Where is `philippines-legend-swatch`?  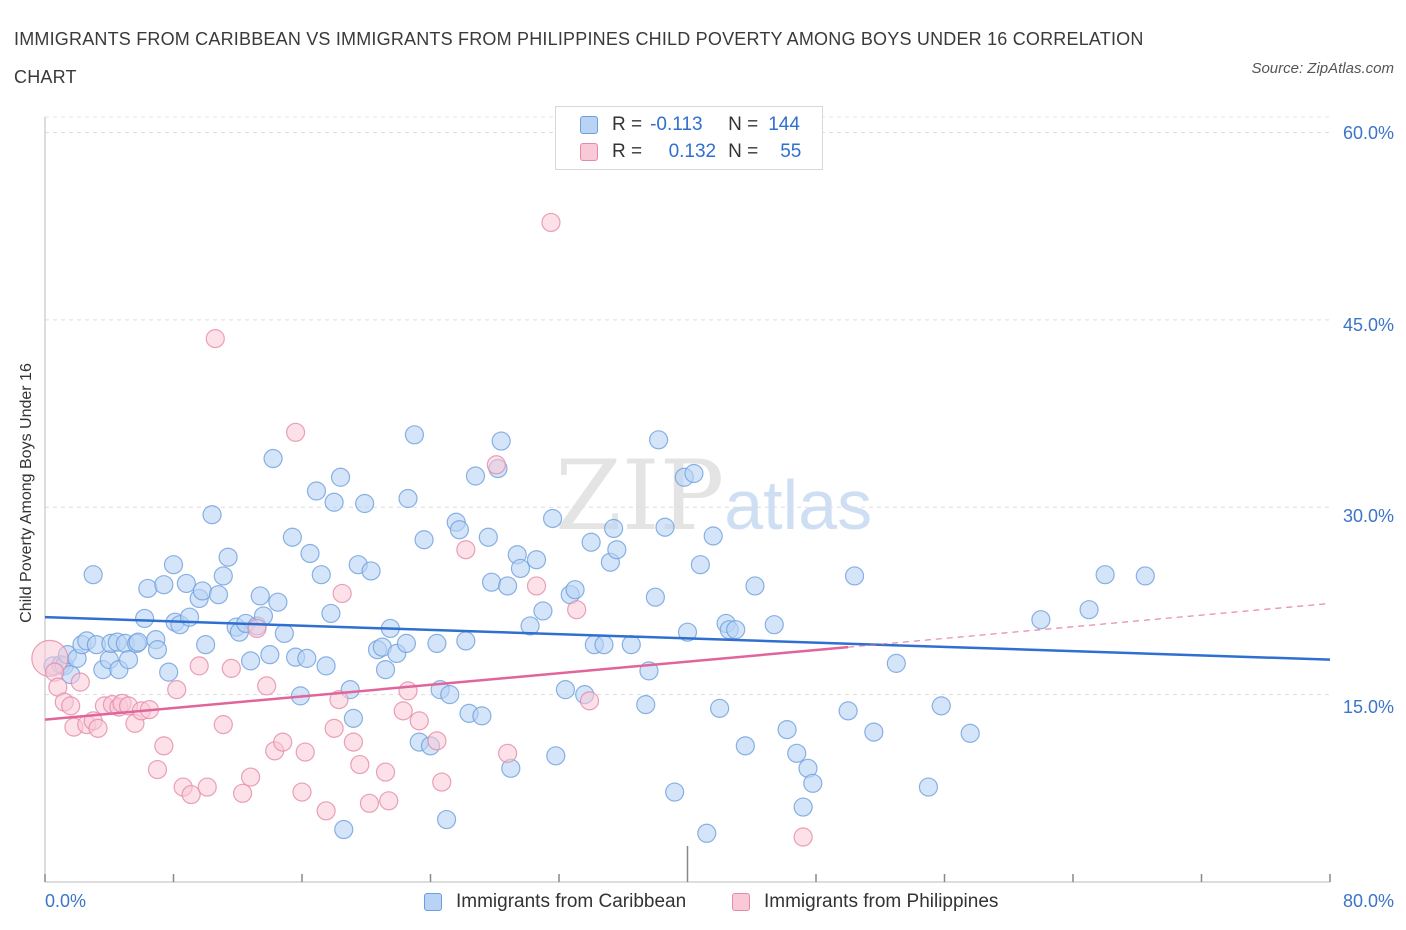 philippines-legend-swatch is located at coordinates (741, 902).